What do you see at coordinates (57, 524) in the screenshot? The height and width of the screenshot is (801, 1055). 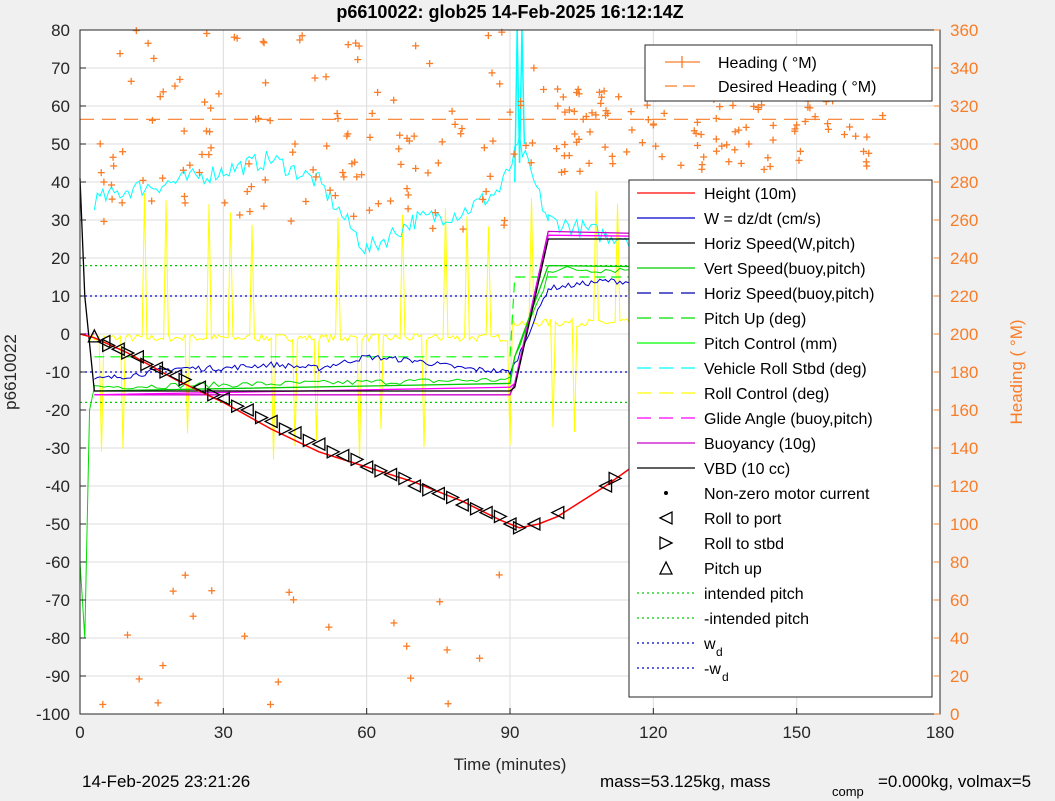 I see `y-tick-label: -50` at bounding box center [57, 524].